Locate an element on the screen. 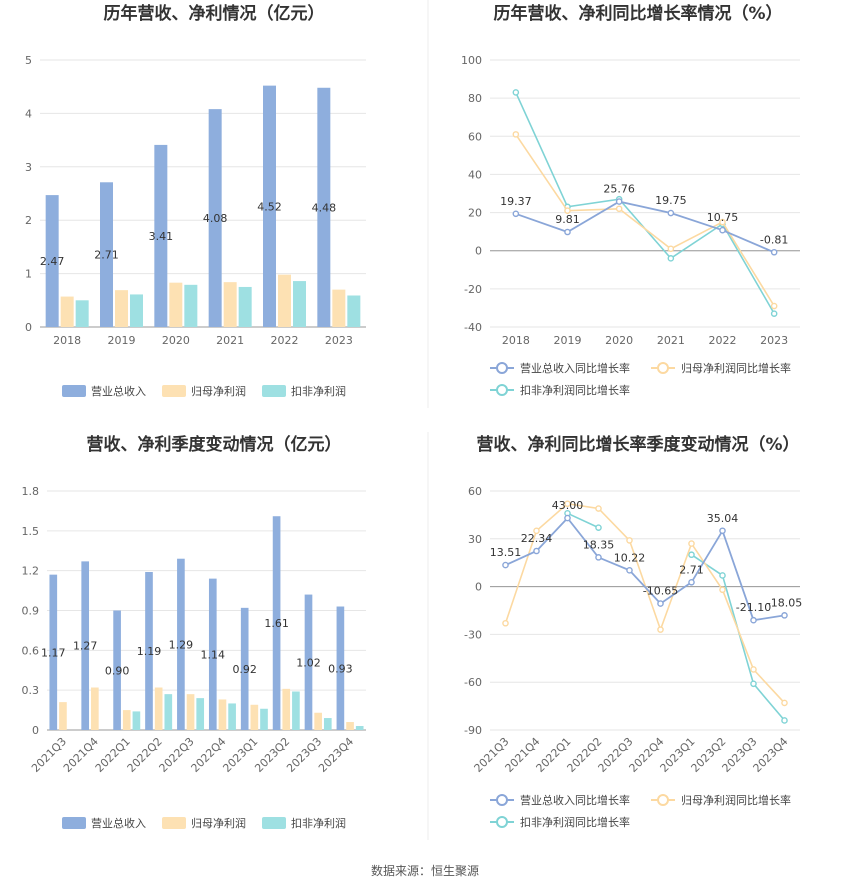  data-label: 22.34 is located at coordinates (537, 538).